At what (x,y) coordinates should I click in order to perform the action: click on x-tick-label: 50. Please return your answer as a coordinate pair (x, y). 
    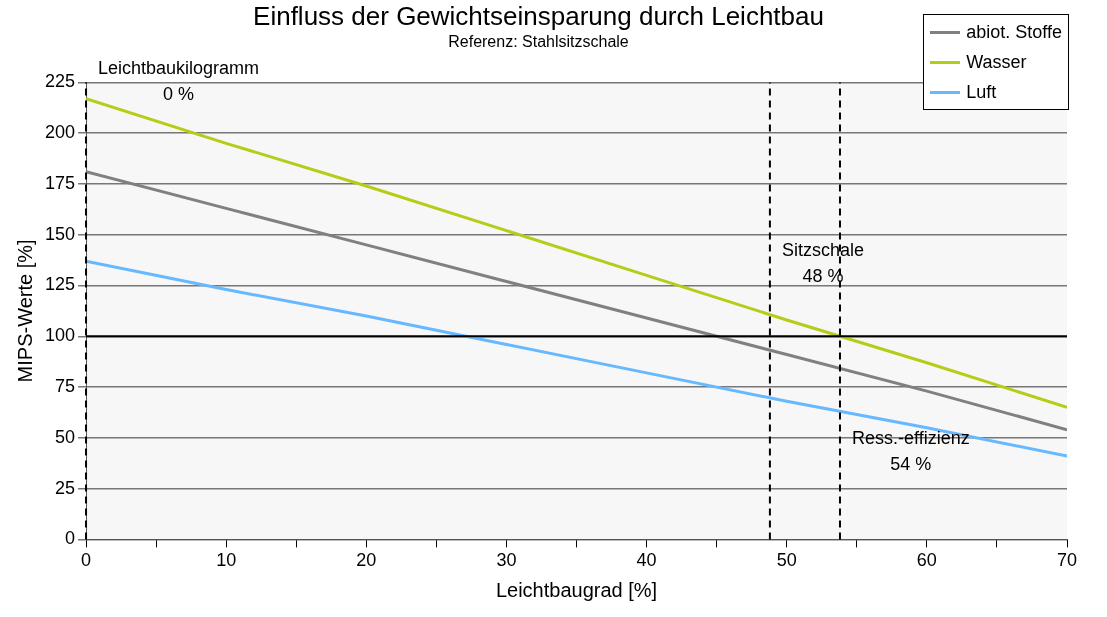
    Looking at the image, I should click on (786, 560).